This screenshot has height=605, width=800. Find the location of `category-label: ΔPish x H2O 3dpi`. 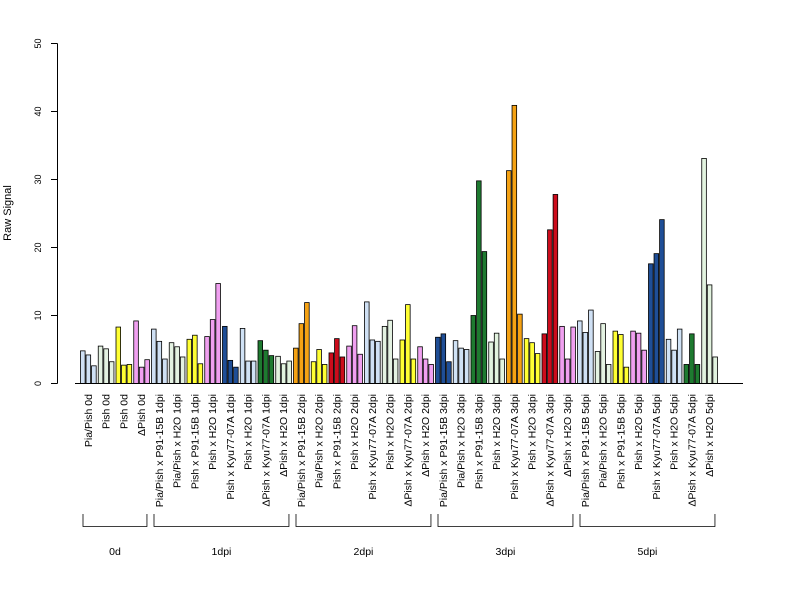

category-label: ΔPish x H2O 3dpi is located at coordinates (568, 435).